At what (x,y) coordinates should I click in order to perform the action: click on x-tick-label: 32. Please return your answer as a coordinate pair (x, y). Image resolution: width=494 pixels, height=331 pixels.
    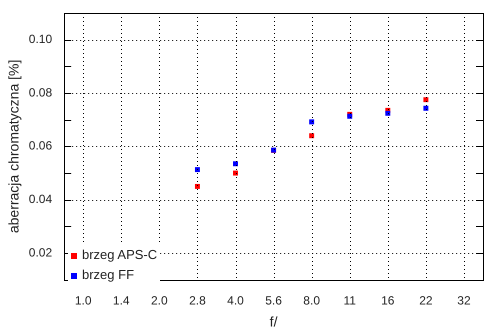
    Looking at the image, I should click on (464, 300).